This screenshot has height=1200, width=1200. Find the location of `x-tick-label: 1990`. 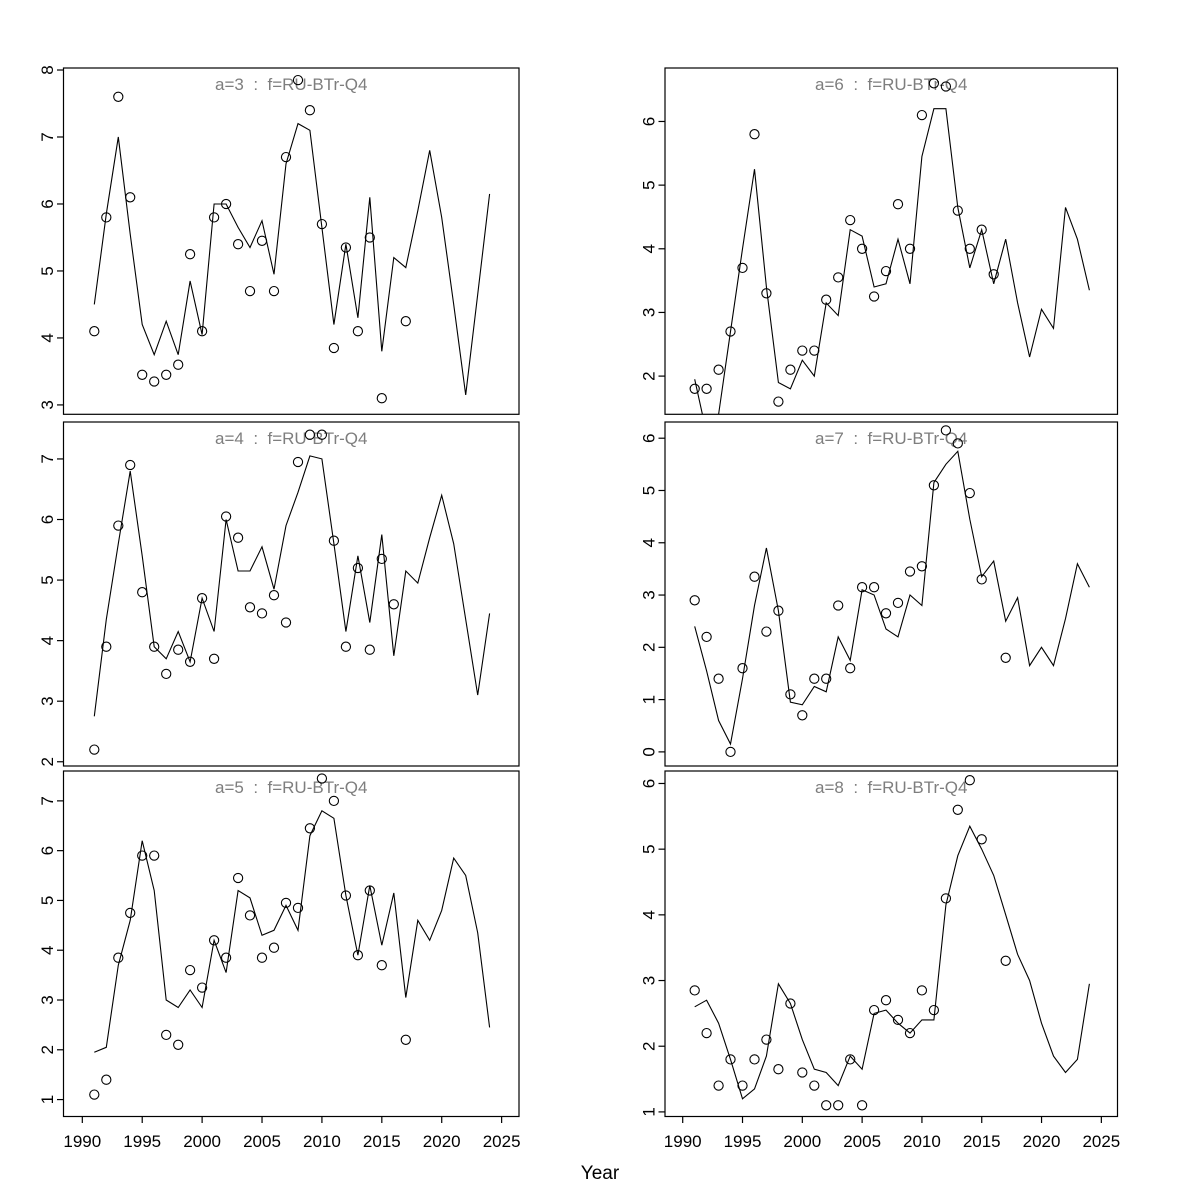

x-tick-label: 1990 is located at coordinates (82, 1141).